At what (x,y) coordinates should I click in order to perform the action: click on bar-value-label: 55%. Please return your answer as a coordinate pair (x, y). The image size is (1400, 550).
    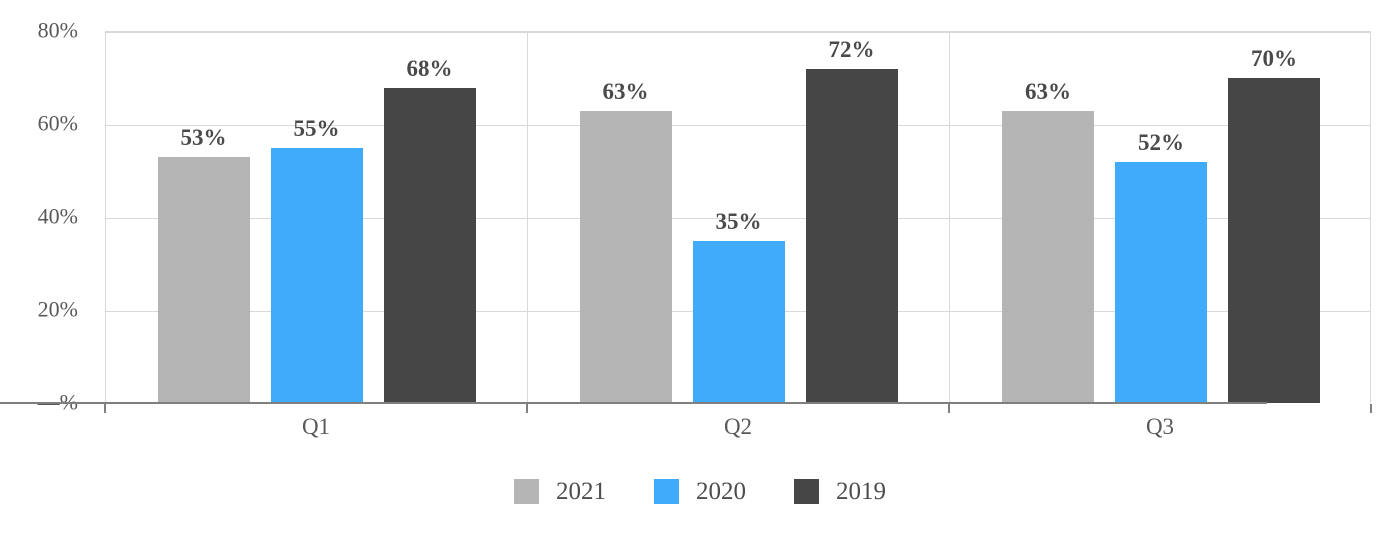
    Looking at the image, I should click on (316, 128).